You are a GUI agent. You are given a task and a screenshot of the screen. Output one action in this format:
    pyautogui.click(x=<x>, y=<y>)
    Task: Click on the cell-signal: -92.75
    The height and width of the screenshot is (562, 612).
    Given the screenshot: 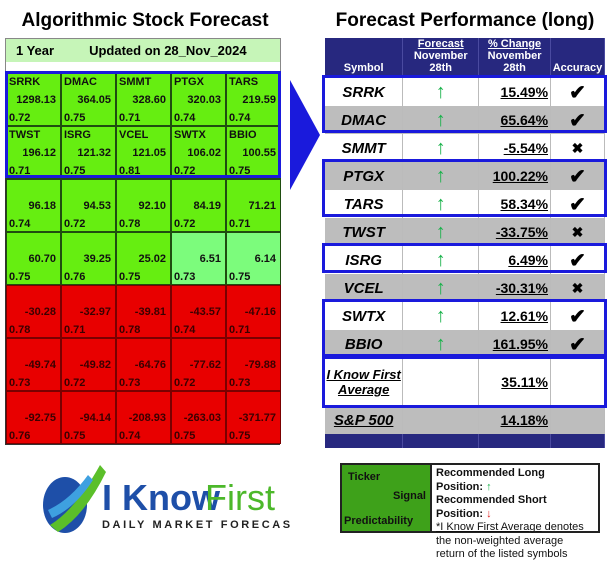 What is the action you would take?
    pyautogui.click(x=40, y=418)
    